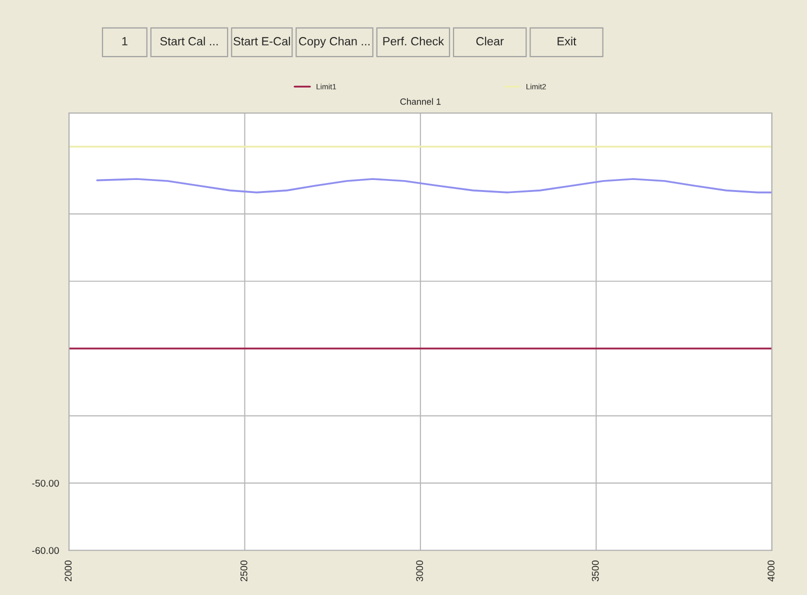 The width and height of the screenshot is (807, 595). Describe the element at coordinates (595, 571) in the screenshot. I see `x-tick-label: 3500` at that location.